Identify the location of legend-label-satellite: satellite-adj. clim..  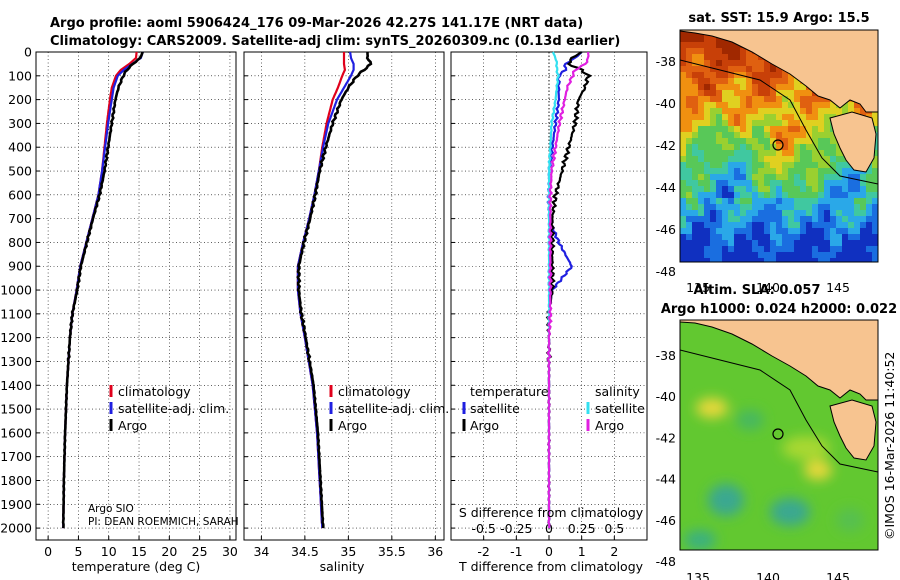
(393, 408).